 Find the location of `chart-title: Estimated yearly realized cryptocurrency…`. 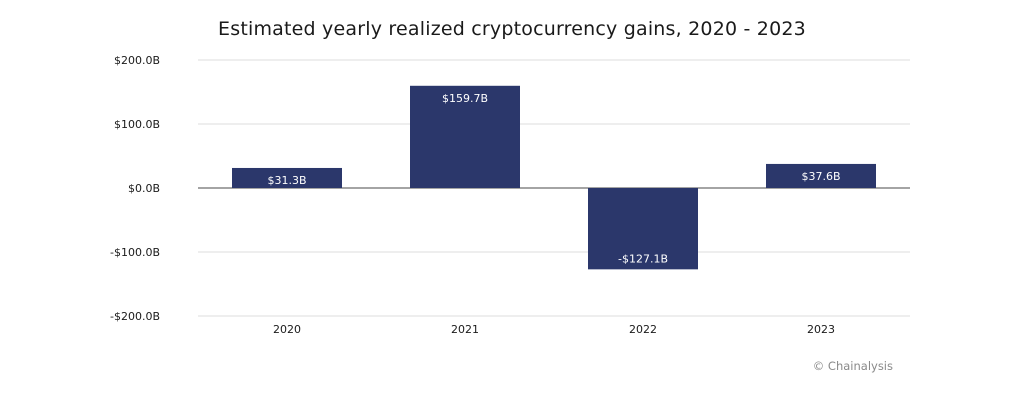

chart-title: Estimated yearly realized cryptocurrency… is located at coordinates (512, 29).